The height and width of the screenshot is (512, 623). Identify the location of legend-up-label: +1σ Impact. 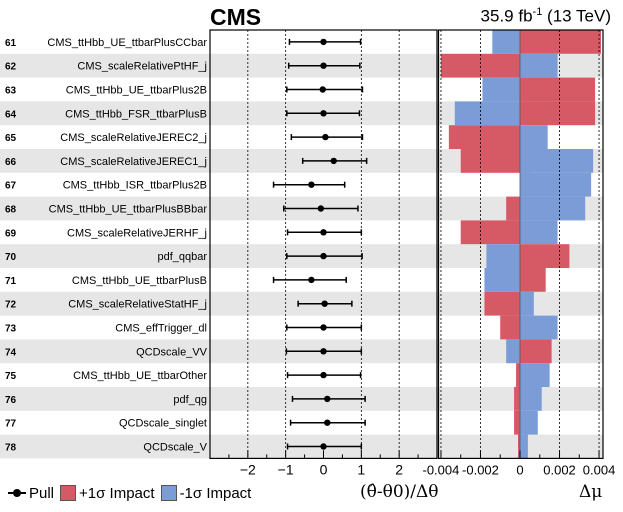
(117, 493).